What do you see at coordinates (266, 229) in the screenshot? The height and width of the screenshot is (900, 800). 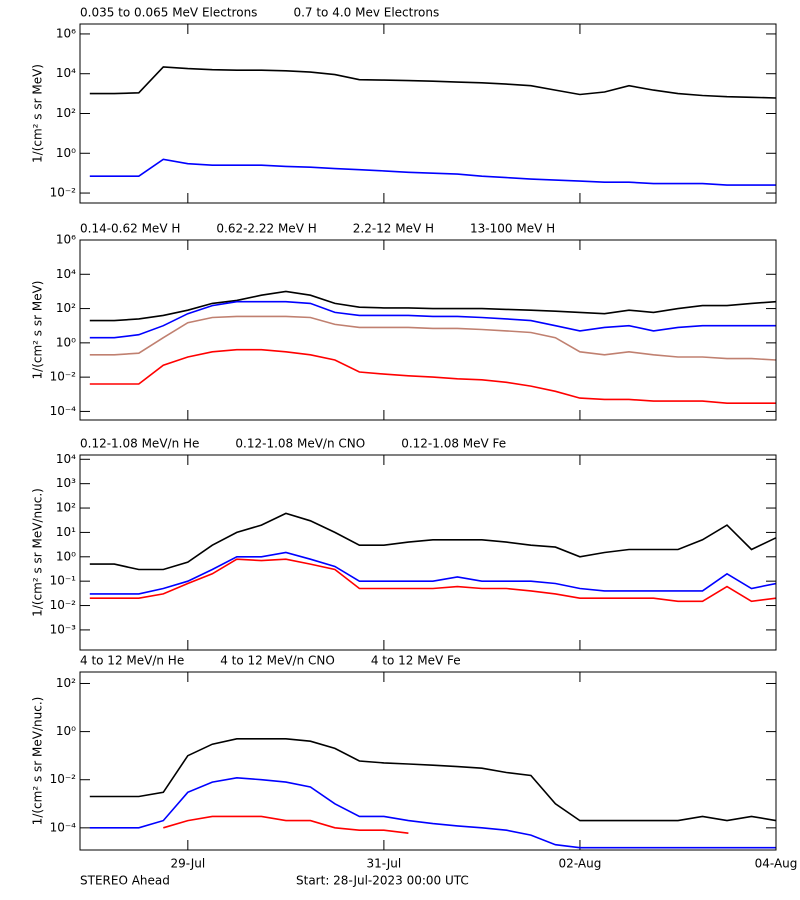 I see `legend-entry: 0.62-2.22 MeV H` at bounding box center [266, 229].